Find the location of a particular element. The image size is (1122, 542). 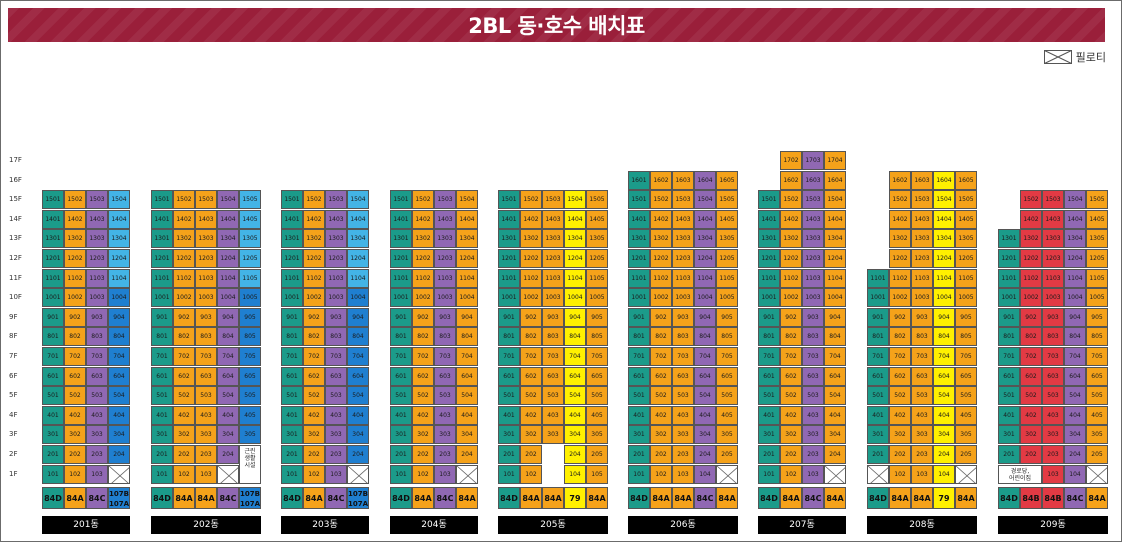

unit-cell: 301 is located at coordinates (639, 435).